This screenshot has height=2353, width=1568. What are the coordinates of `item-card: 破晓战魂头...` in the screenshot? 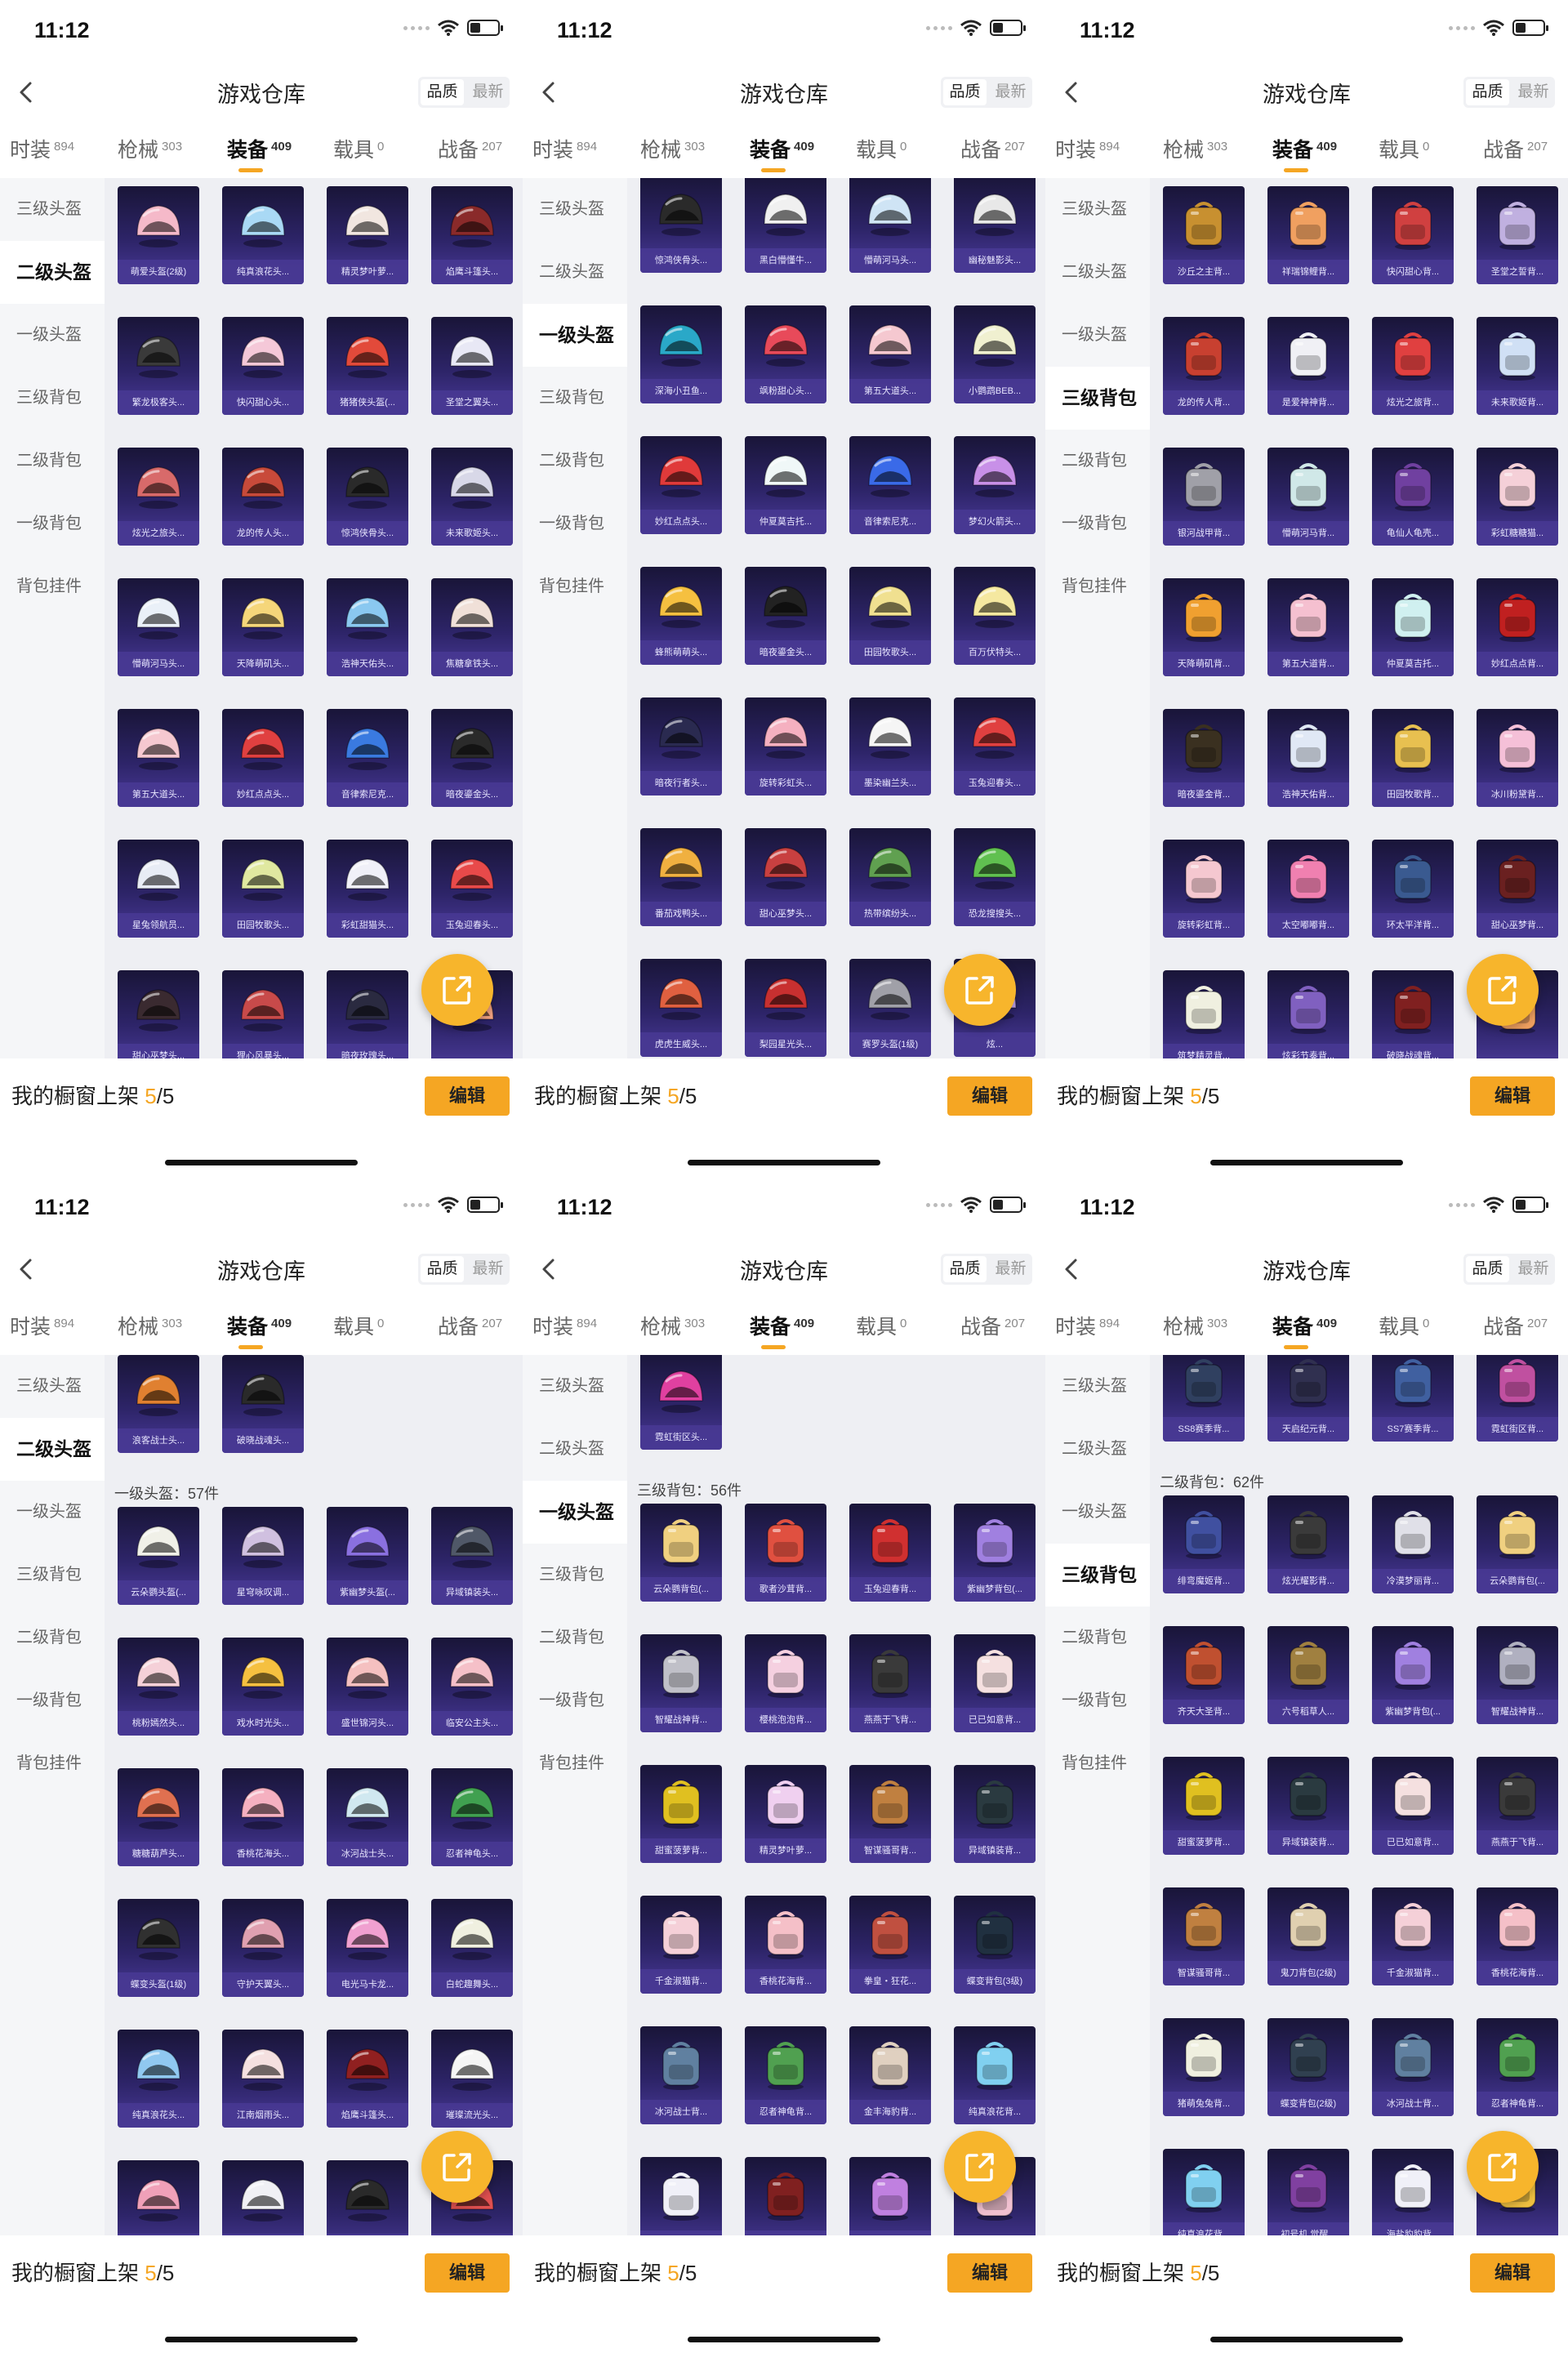 It's located at (263, 1404).